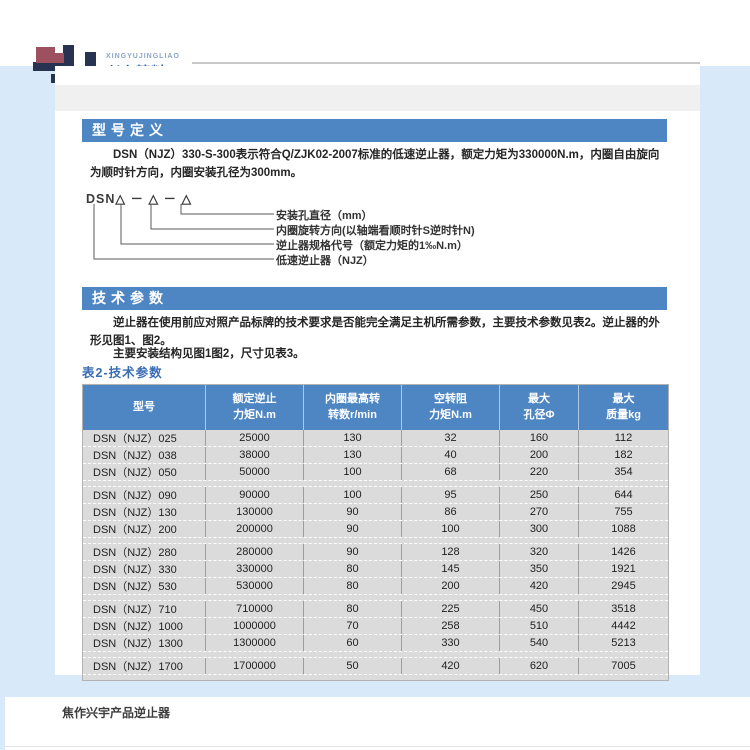 This screenshot has width=750, height=750. I want to click on value-cell: 300, so click(538, 529).